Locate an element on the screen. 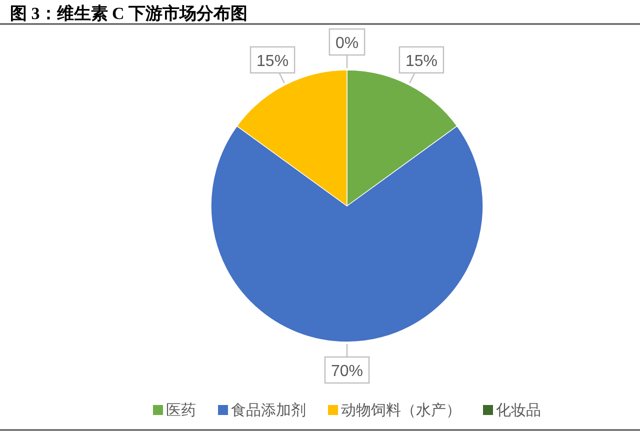 Image resolution: width=640 pixels, height=447 pixels. legend-label: 动物饲料（水产） is located at coordinates (401, 410).